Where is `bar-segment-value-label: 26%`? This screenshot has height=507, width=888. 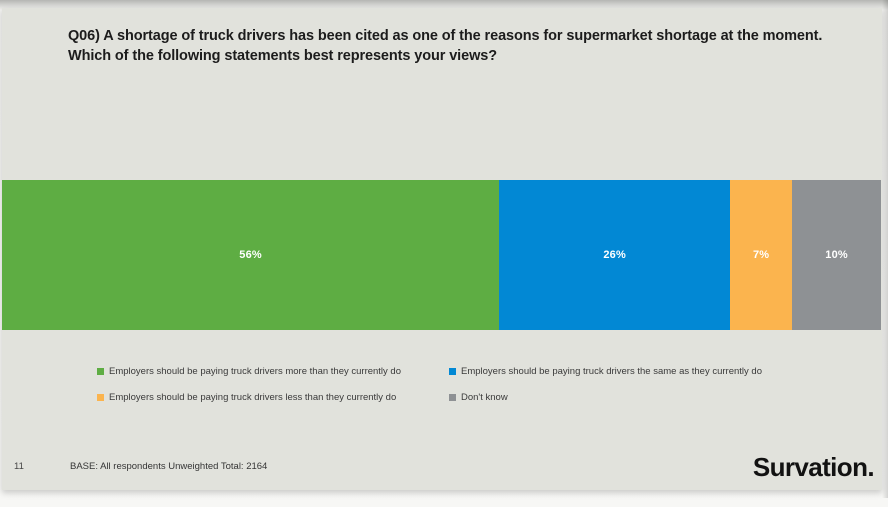
bar-segment-value-label: 26% is located at coordinates (614, 255).